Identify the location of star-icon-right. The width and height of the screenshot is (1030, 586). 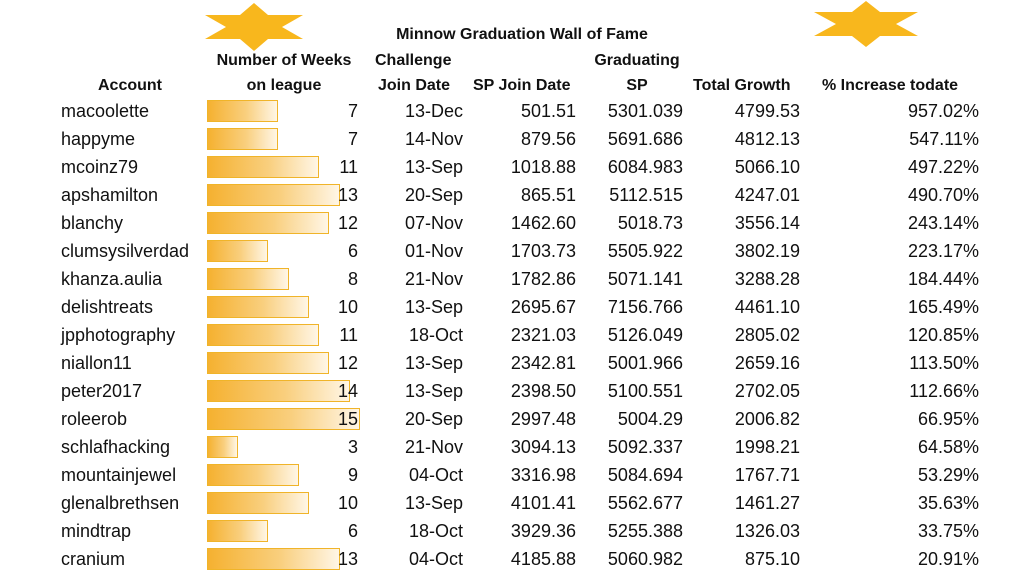
(866, 24).